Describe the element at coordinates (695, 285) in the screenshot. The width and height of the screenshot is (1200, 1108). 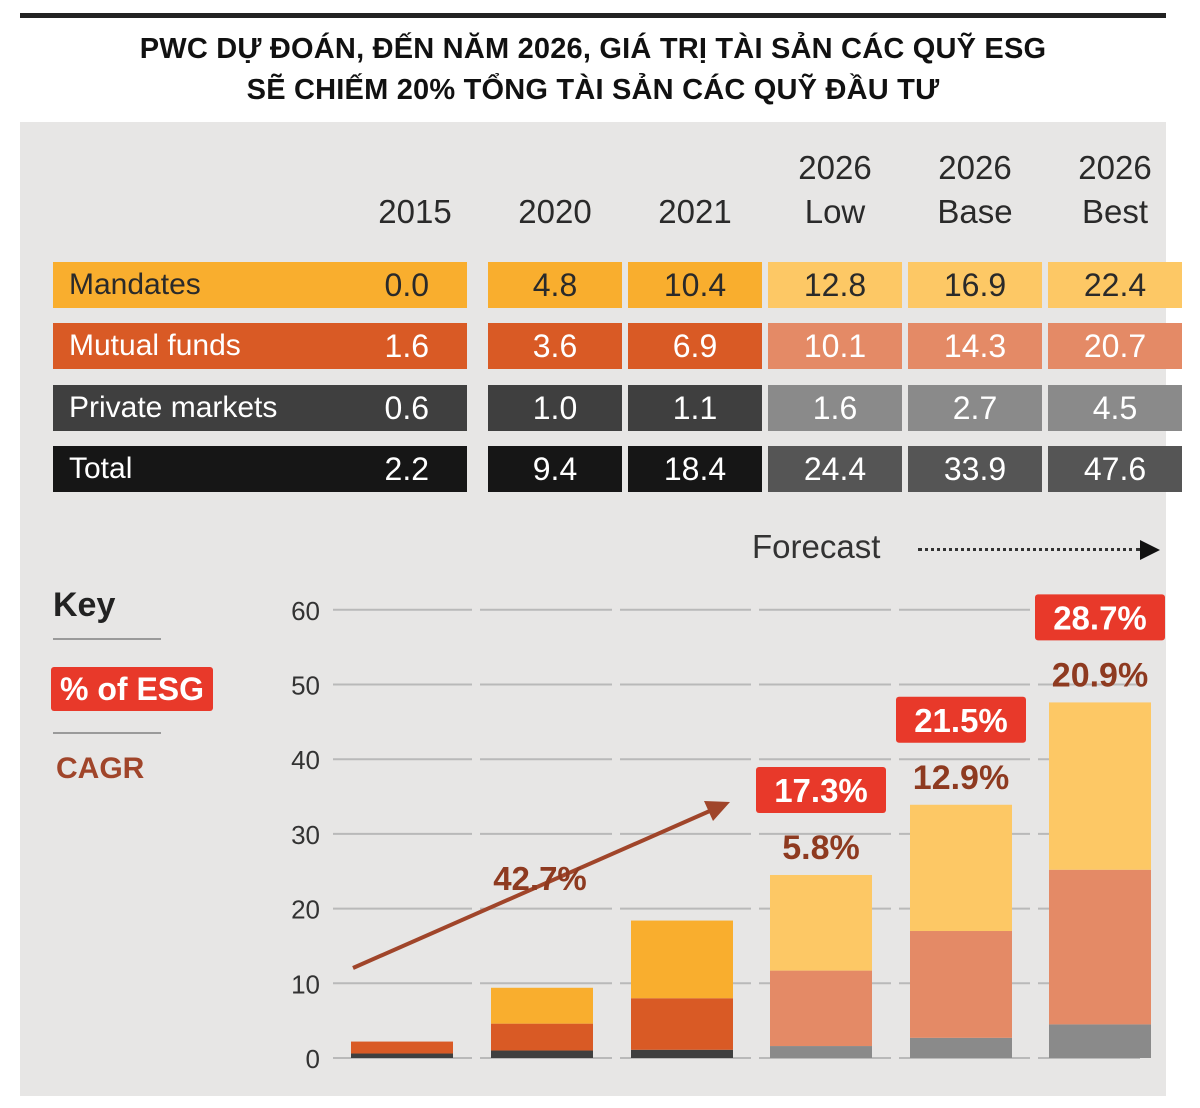
I see `table-cell: 10.4` at that location.